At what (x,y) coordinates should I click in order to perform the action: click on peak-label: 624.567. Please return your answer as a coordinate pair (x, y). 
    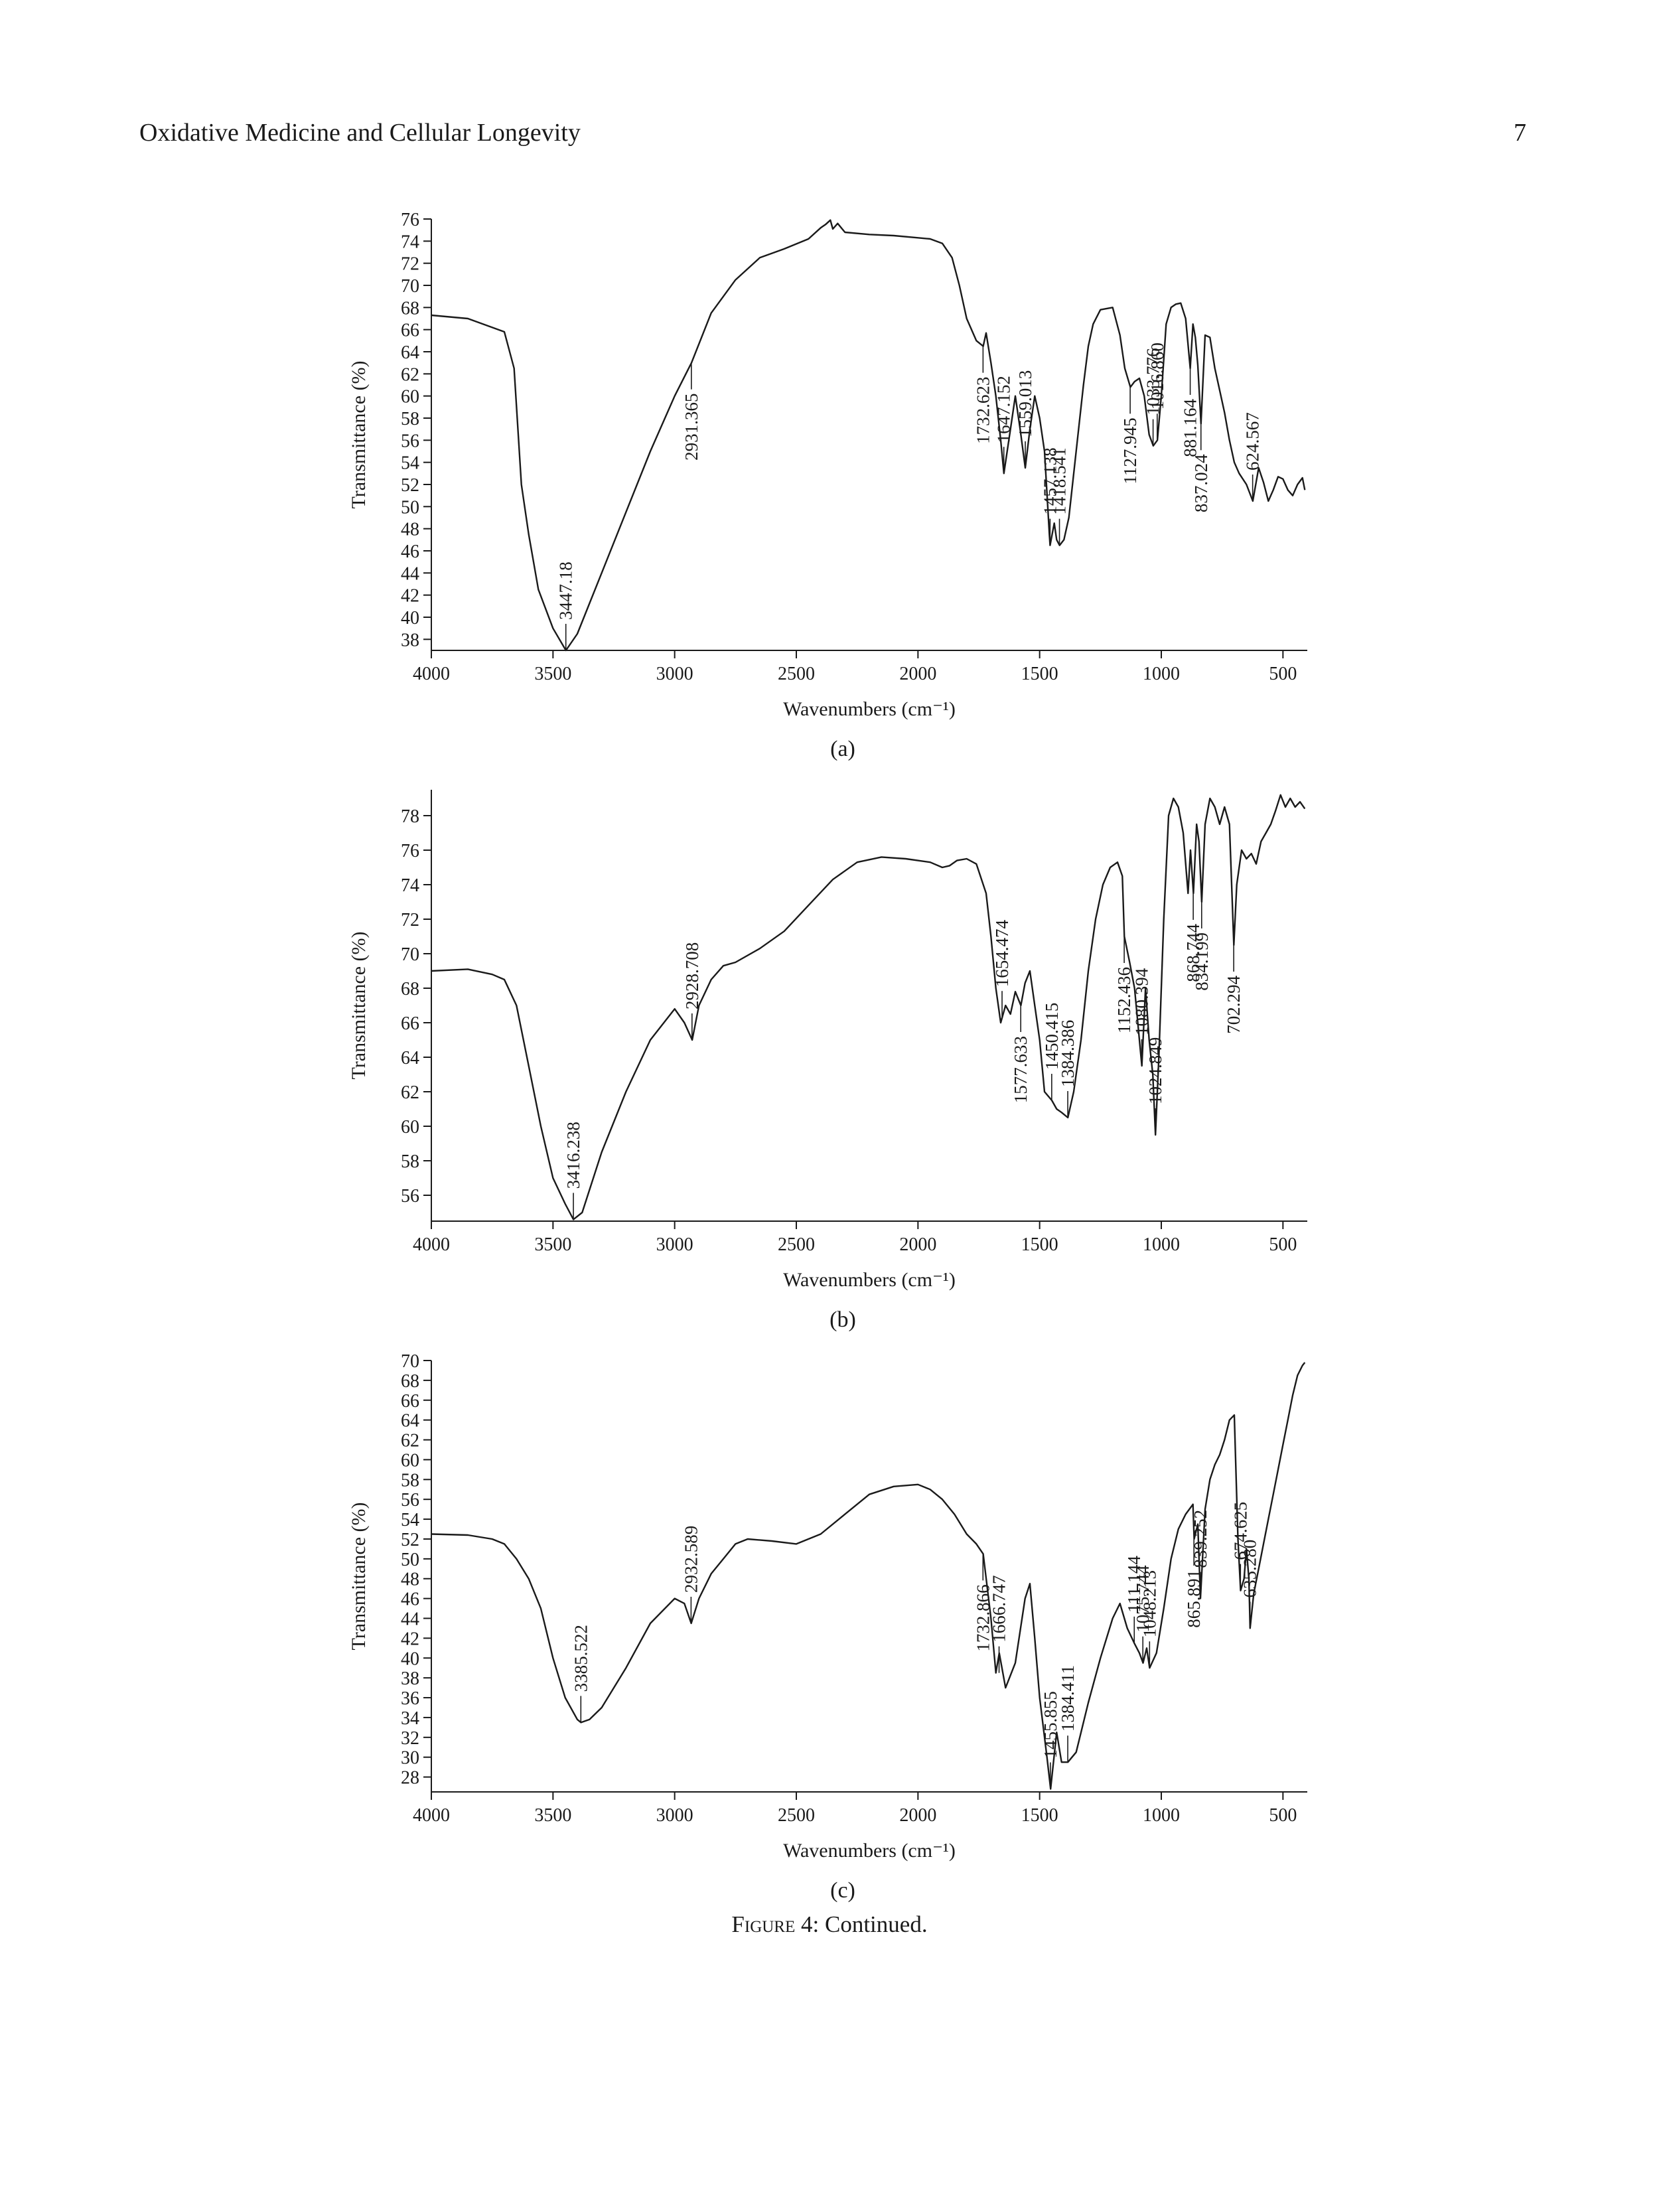
    Looking at the image, I should click on (1253, 441).